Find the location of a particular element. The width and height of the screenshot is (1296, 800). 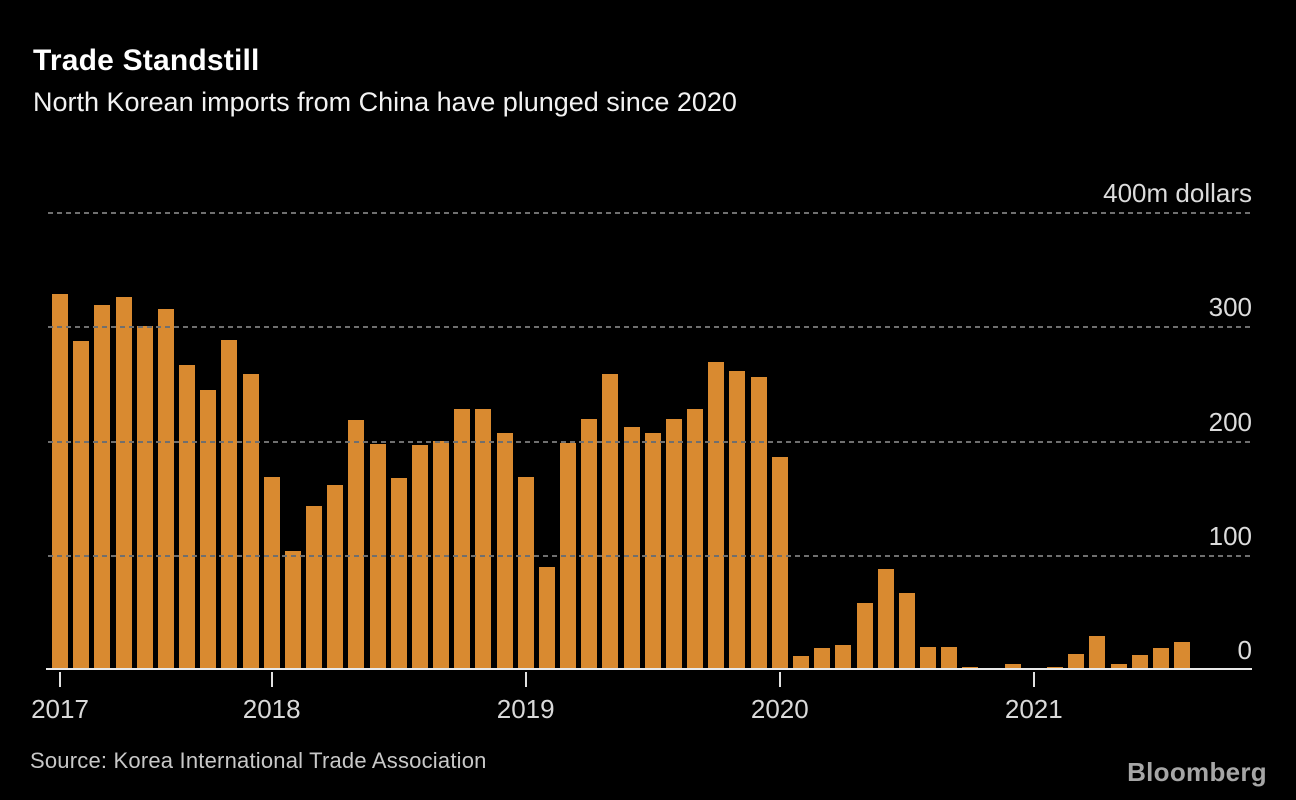

x-axis-label-2019: 2019 is located at coordinates (525, 709).